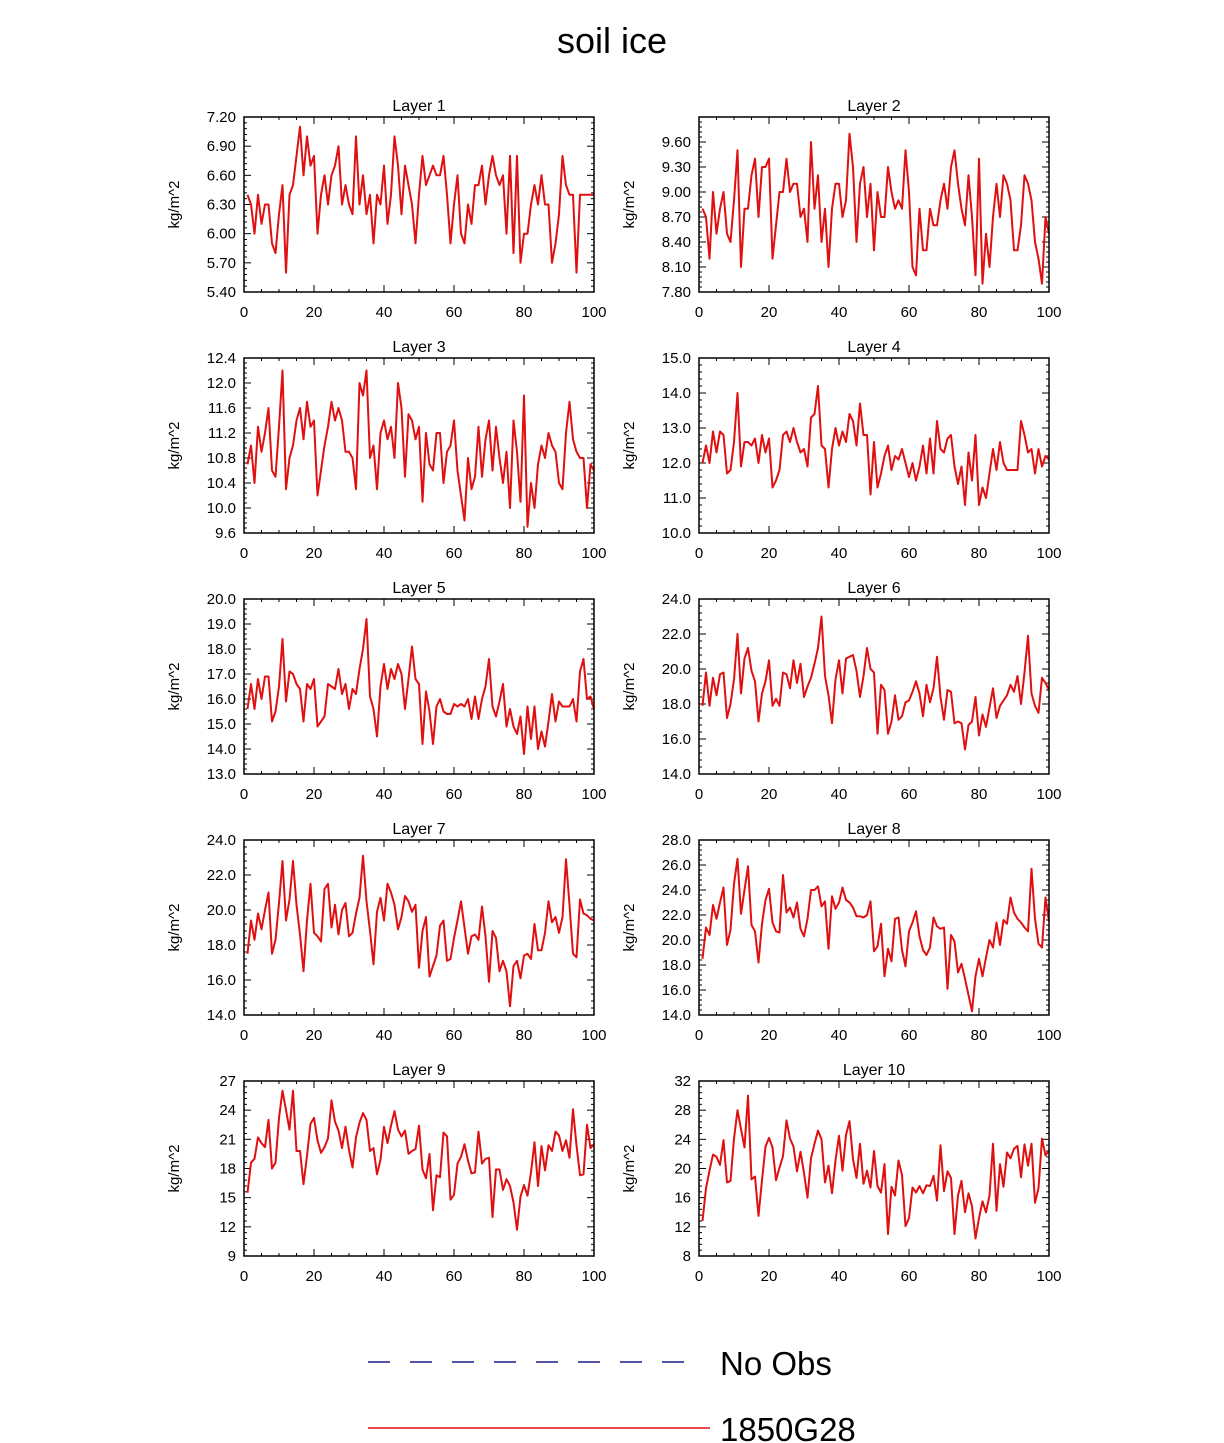  What do you see at coordinates (418, 347) in the screenshot?
I see `panel-title: Layer 3` at bounding box center [418, 347].